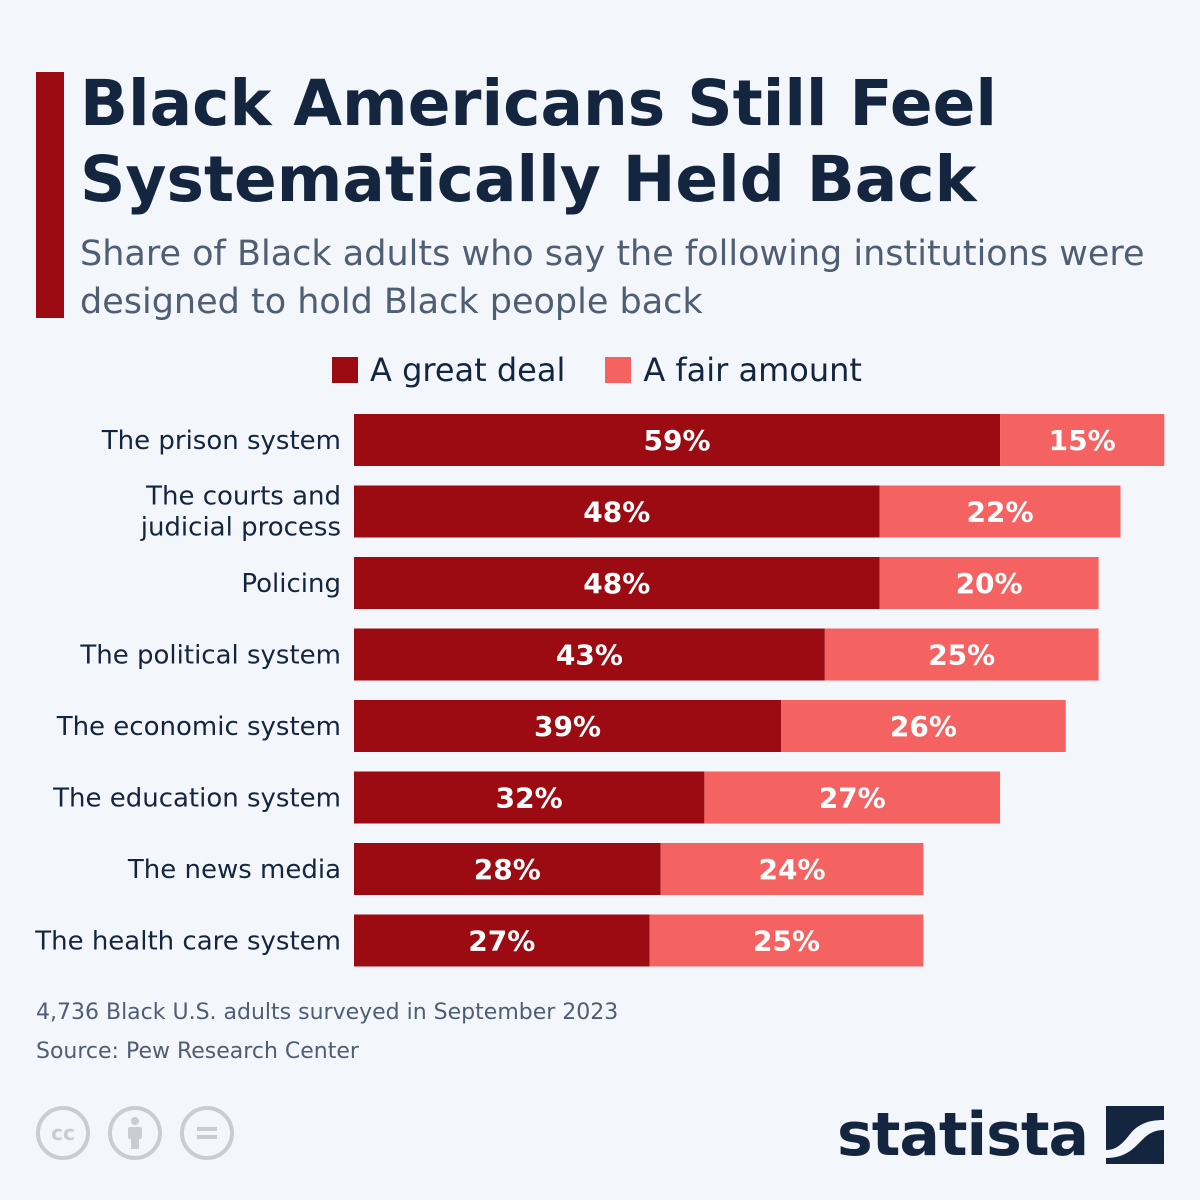  I want to click on data-label: 15%, so click(1082, 440).